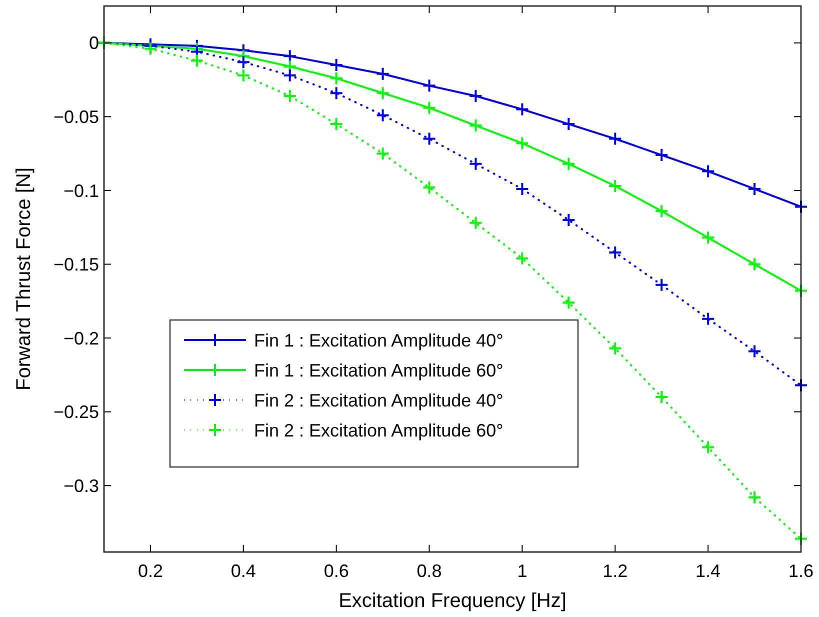  Describe the element at coordinates (801, 571) in the screenshot. I see `x-tick-label: 1.6` at that location.